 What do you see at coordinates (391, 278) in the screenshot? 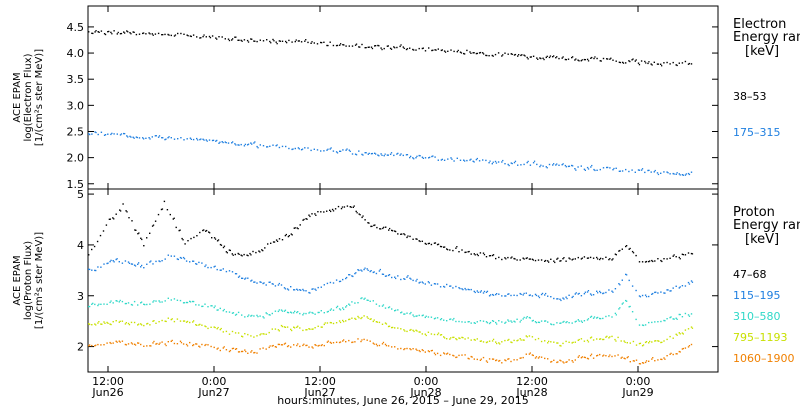
I see `series-points` at bounding box center [391, 278].